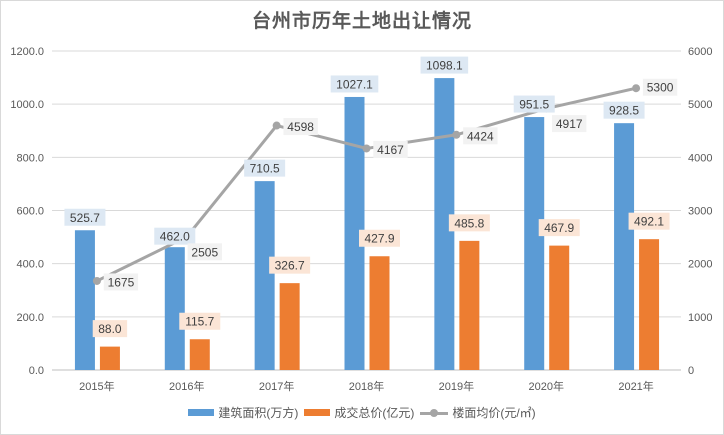 This screenshot has width=724, height=435. Describe the element at coordinates (700, 52) in the screenshot. I see `right-axis-tick-label: 6000` at that location.